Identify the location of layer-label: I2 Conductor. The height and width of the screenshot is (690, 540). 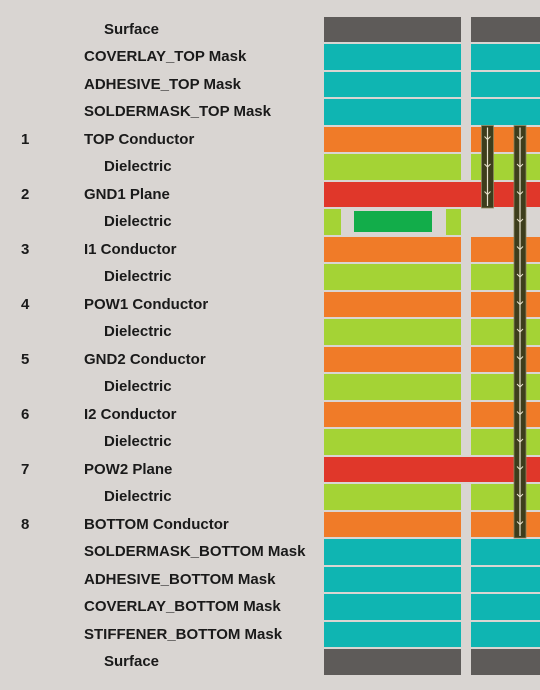
(130, 414).